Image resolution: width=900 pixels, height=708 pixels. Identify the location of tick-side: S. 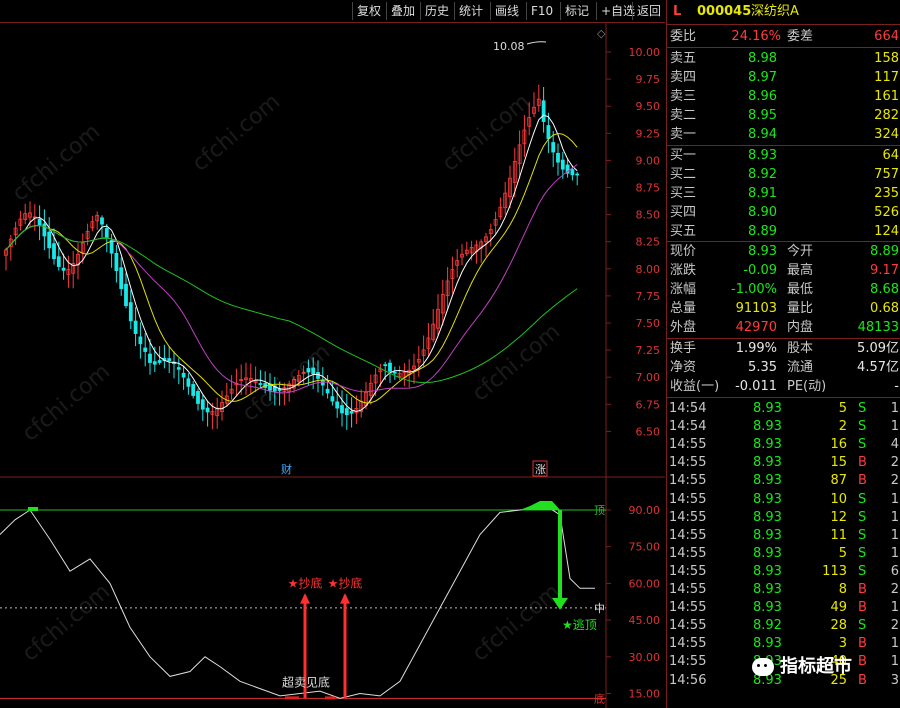
(862, 427).